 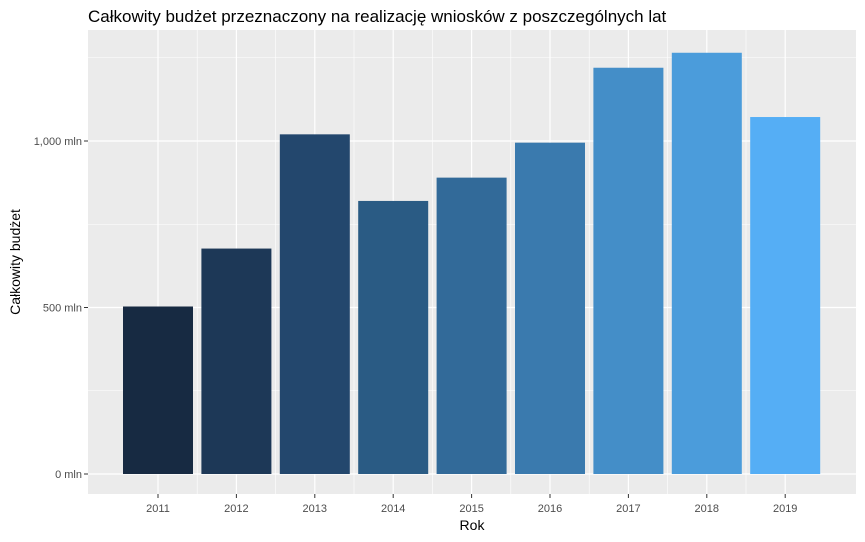 I want to click on bar-2017, so click(x=628, y=271).